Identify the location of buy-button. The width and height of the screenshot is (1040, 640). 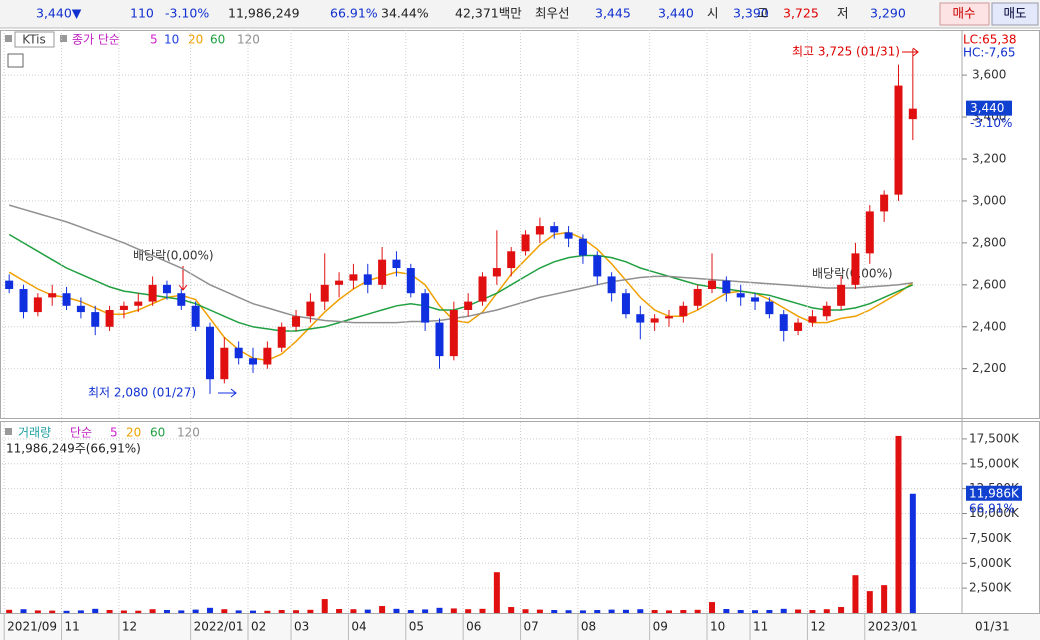
(964, 14).